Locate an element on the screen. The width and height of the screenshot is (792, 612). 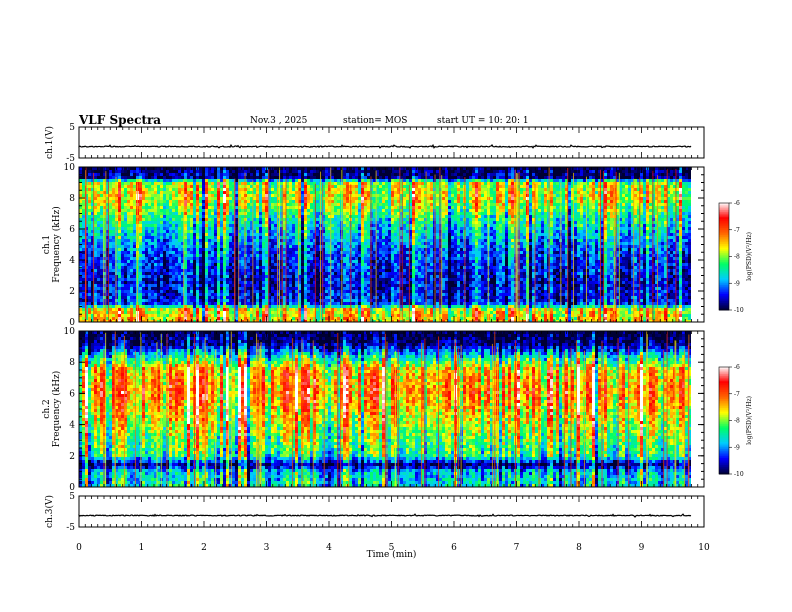
x-tick-label: 5 is located at coordinates (392, 548).